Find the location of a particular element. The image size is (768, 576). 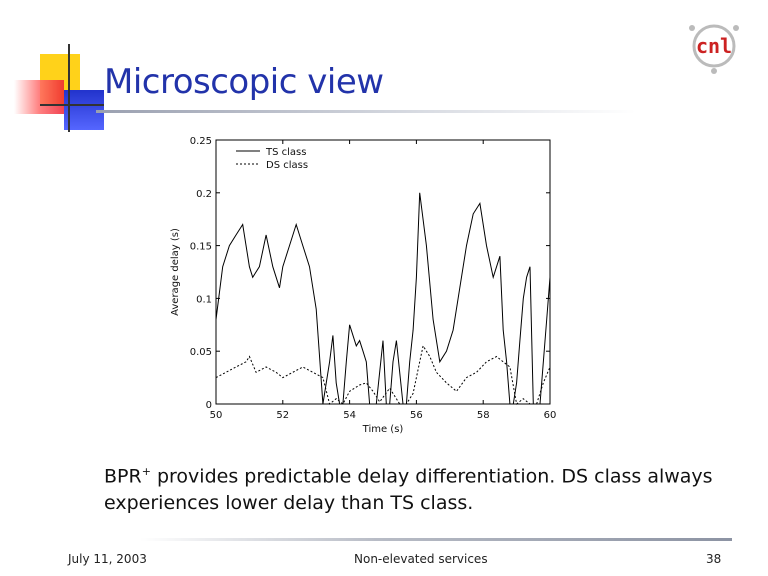

body-superscript: + is located at coordinates (146, 471).